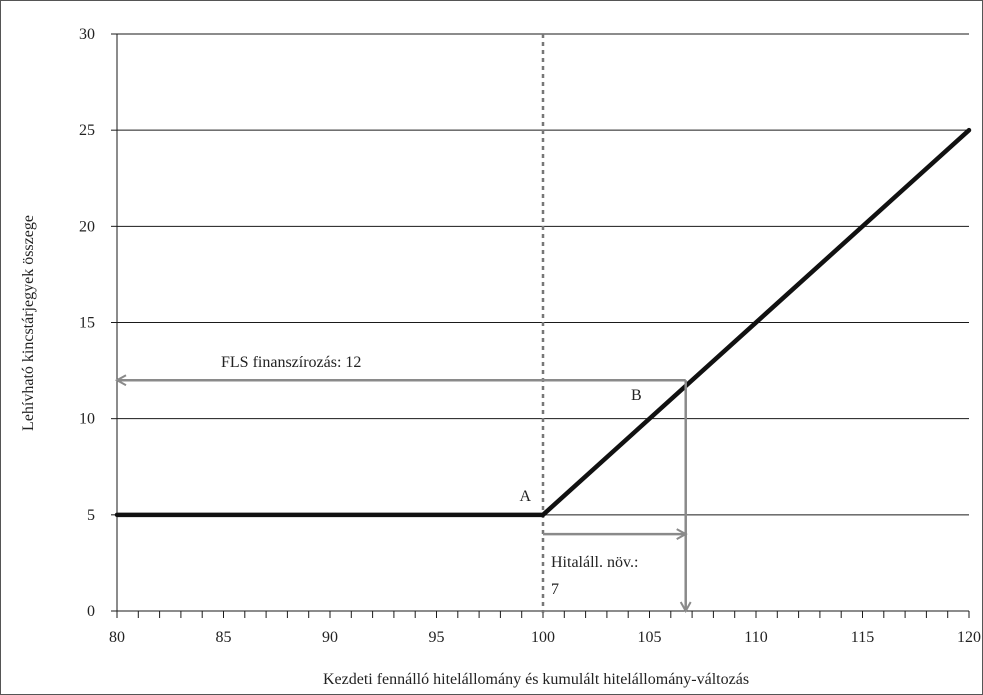  I want to click on credit-growth-annotation-line2: 7, so click(555, 589).